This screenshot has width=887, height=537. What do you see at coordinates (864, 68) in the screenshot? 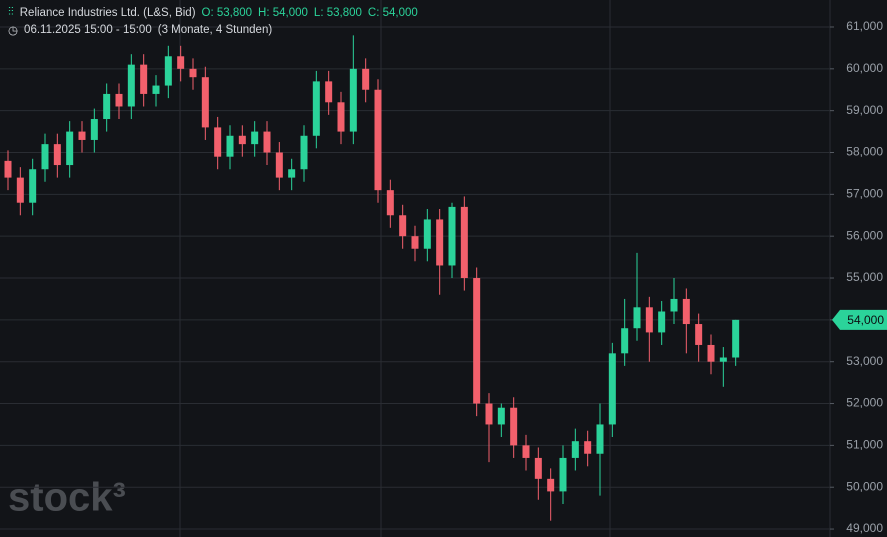
I see `y-tick-label: 60,000` at bounding box center [864, 68].